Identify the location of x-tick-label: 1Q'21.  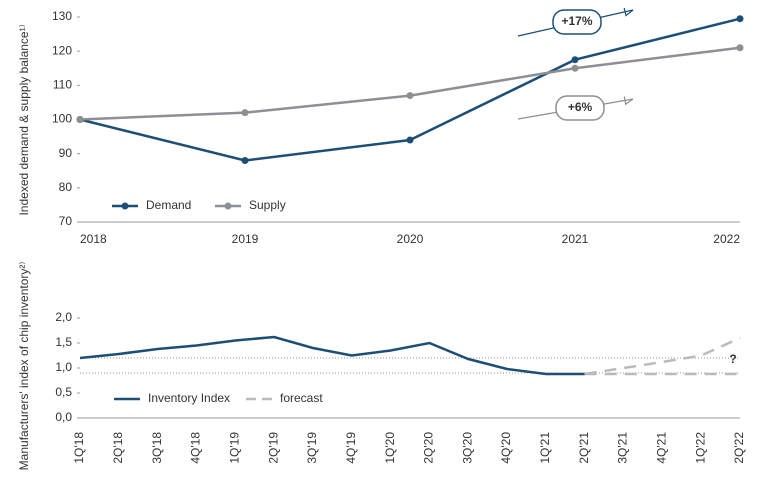
(545, 448).